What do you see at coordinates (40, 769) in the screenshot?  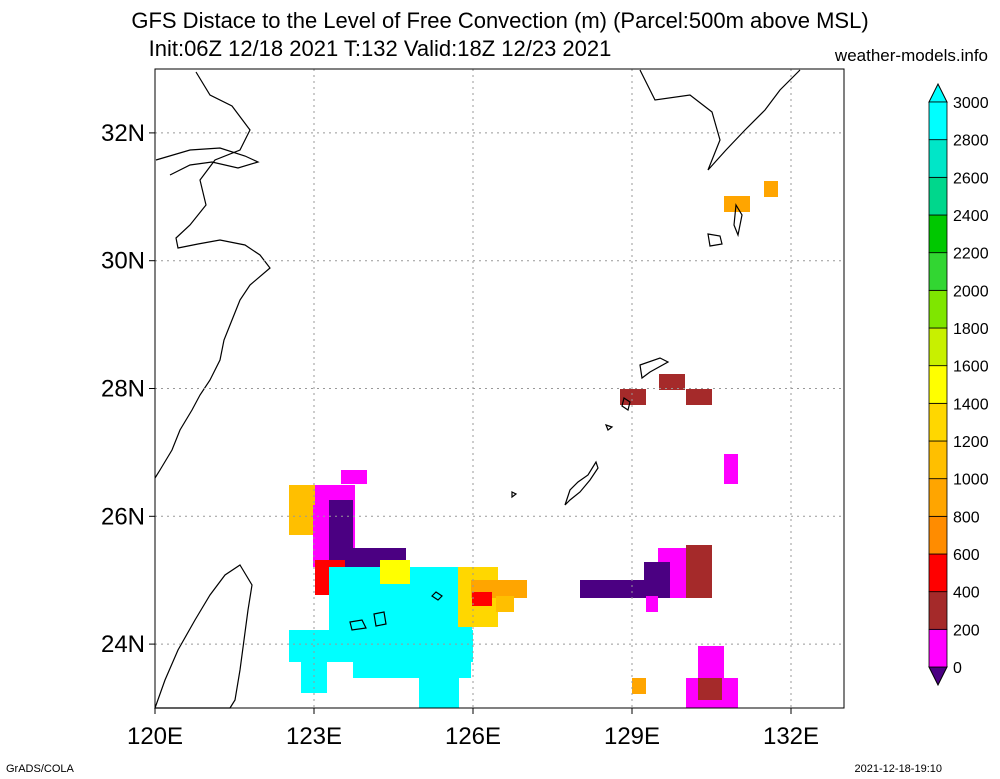 I see `footer-left: GrADS/COLA` at bounding box center [40, 769].